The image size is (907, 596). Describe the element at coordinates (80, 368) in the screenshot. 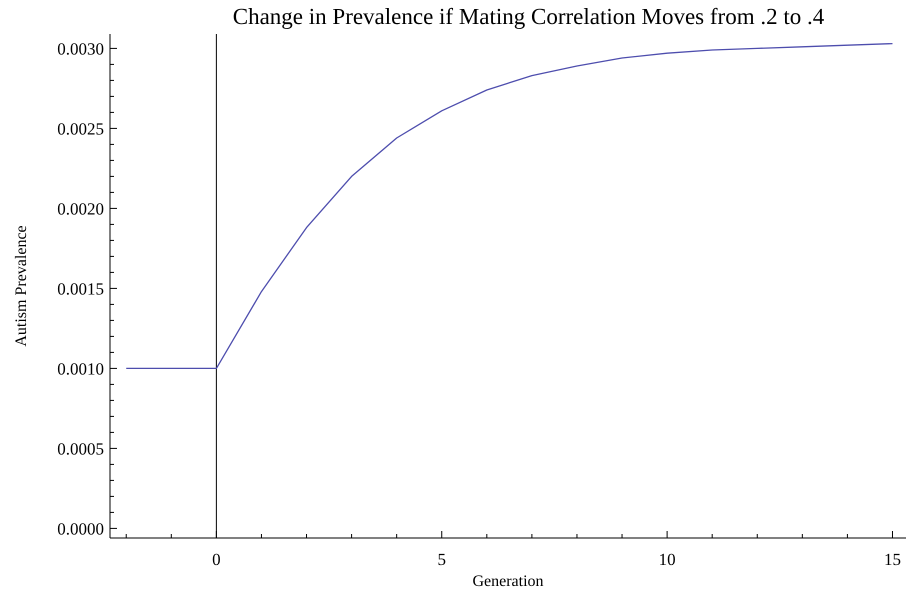

I see `y-tick-label: 0.0010` at that location.